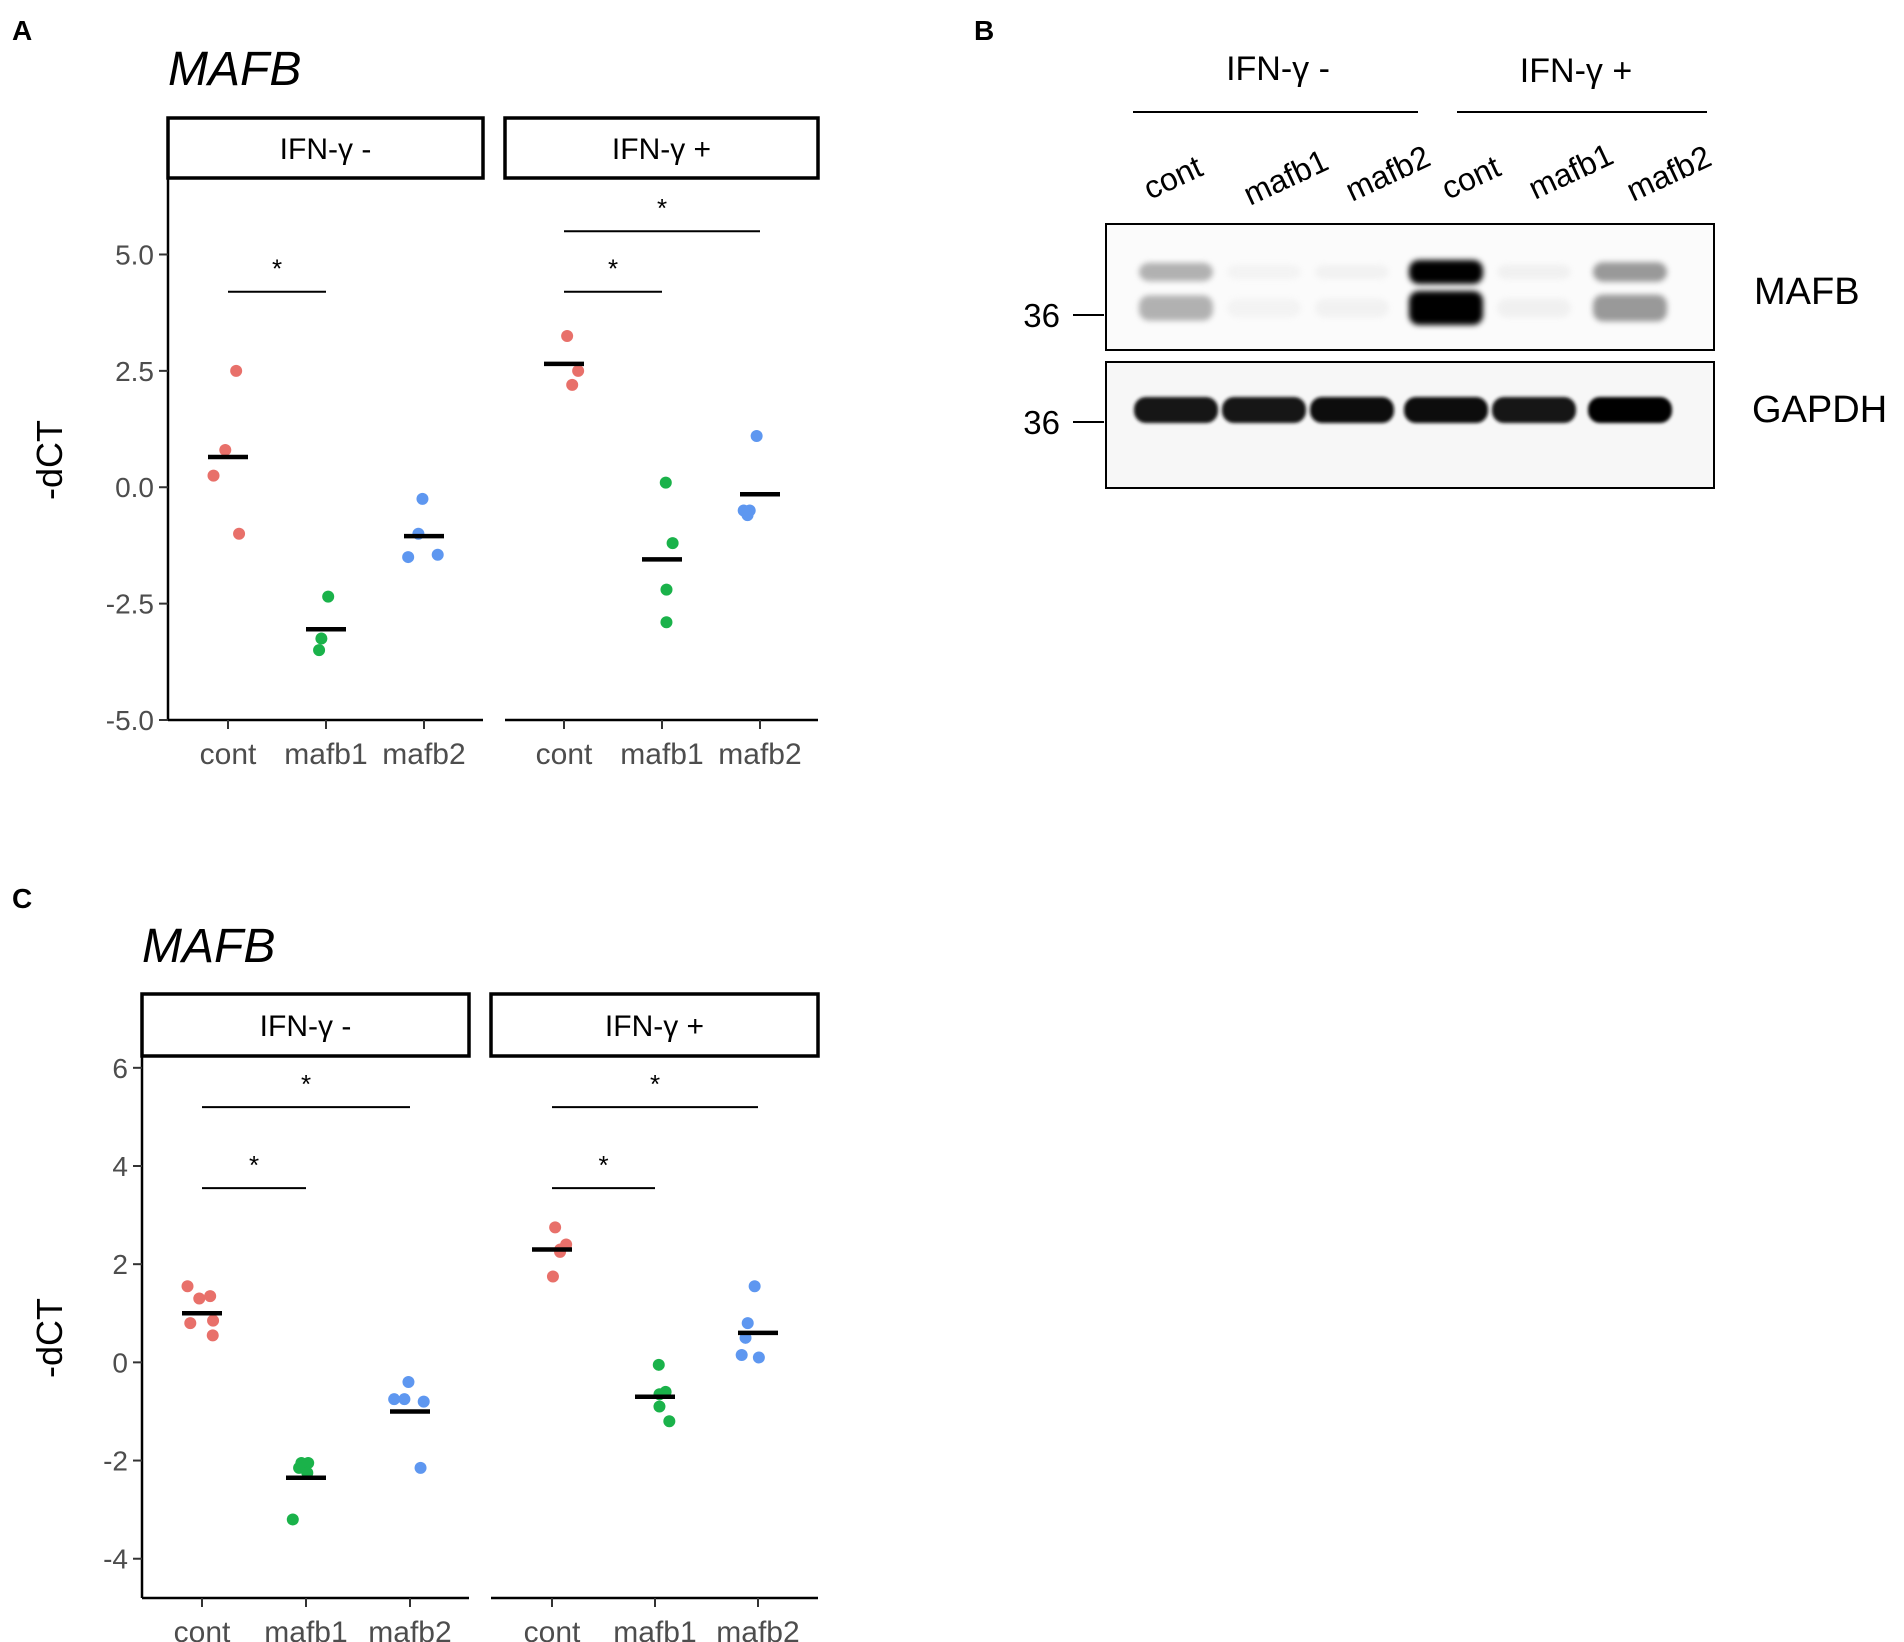 The height and width of the screenshot is (1642, 1904). I want to click on panel-label-a: A, so click(22, 30).